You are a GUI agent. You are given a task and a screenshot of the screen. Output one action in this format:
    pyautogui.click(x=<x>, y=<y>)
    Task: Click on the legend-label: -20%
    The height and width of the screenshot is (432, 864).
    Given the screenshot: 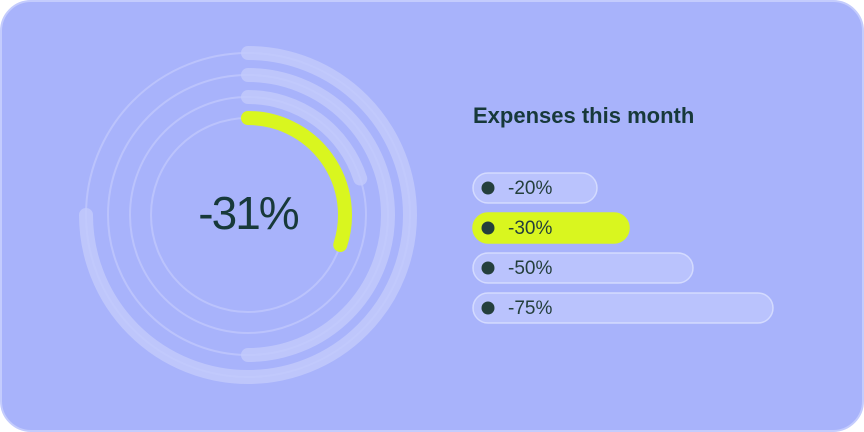 What is the action you would take?
    pyautogui.click(x=530, y=188)
    